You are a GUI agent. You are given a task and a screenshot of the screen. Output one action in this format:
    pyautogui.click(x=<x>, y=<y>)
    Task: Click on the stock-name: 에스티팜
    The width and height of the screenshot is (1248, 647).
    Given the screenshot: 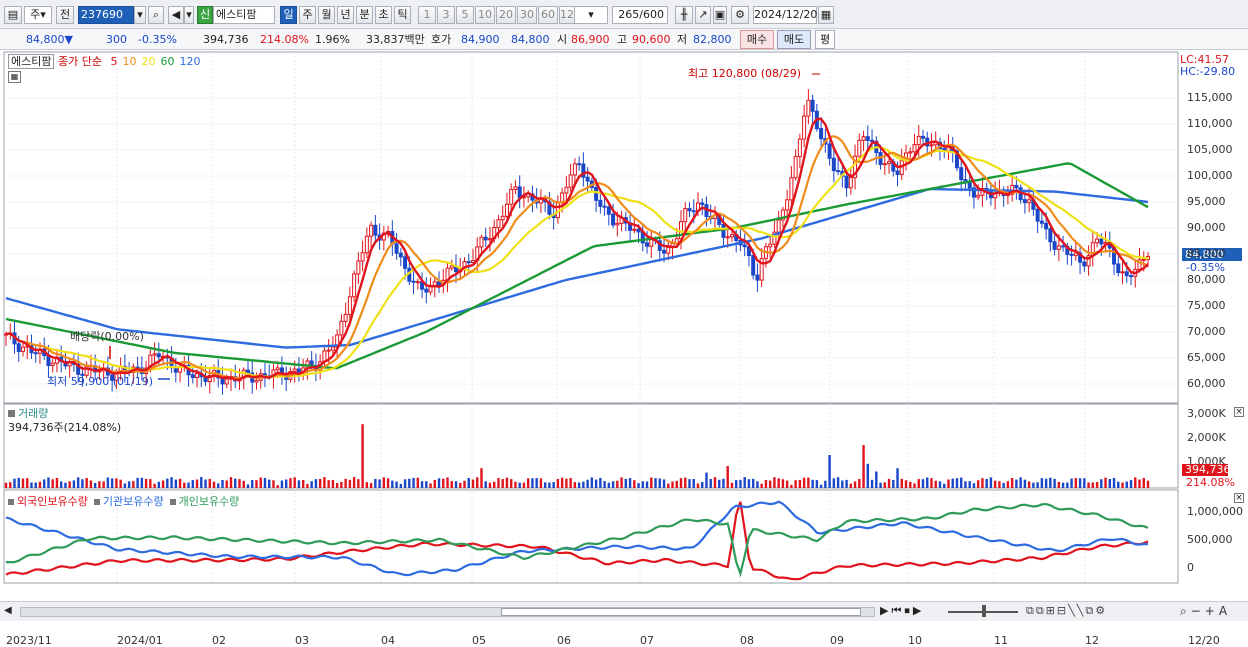 What is the action you would take?
    pyautogui.click(x=244, y=15)
    